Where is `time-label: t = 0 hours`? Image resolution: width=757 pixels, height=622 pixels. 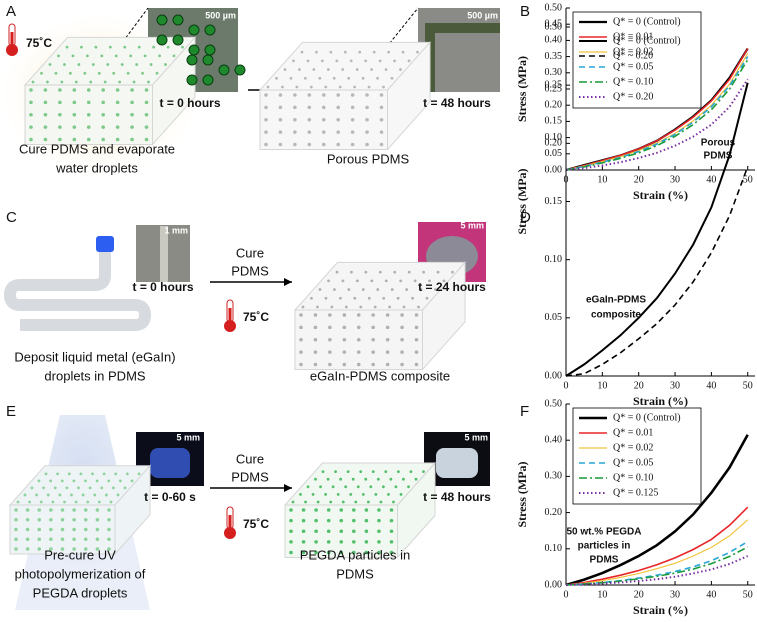
time-label: t = 0 hours is located at coordinates (189, 103).